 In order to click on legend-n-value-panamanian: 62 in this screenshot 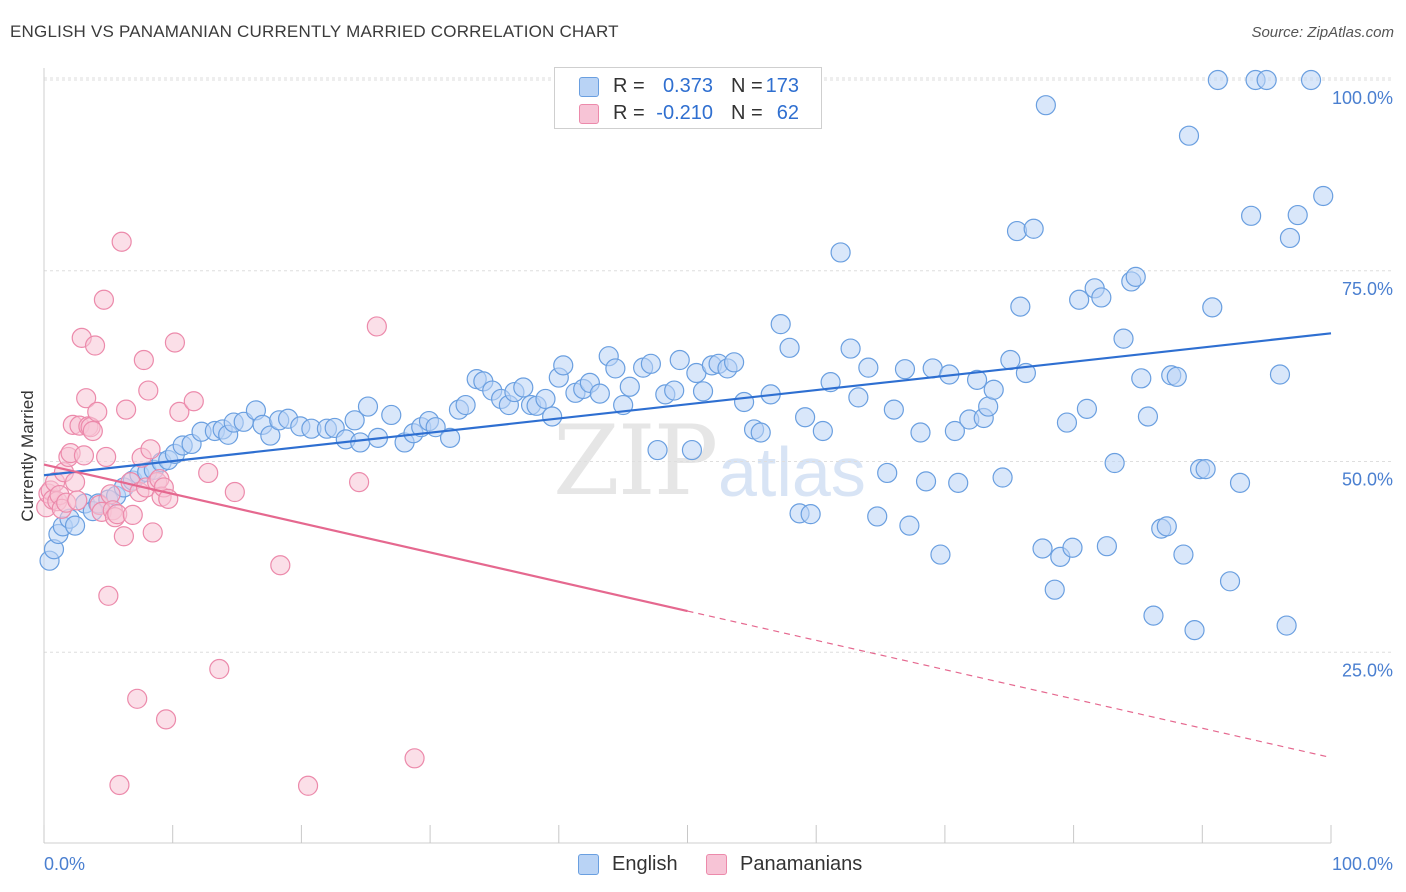, I will do `click(787, 113)`.